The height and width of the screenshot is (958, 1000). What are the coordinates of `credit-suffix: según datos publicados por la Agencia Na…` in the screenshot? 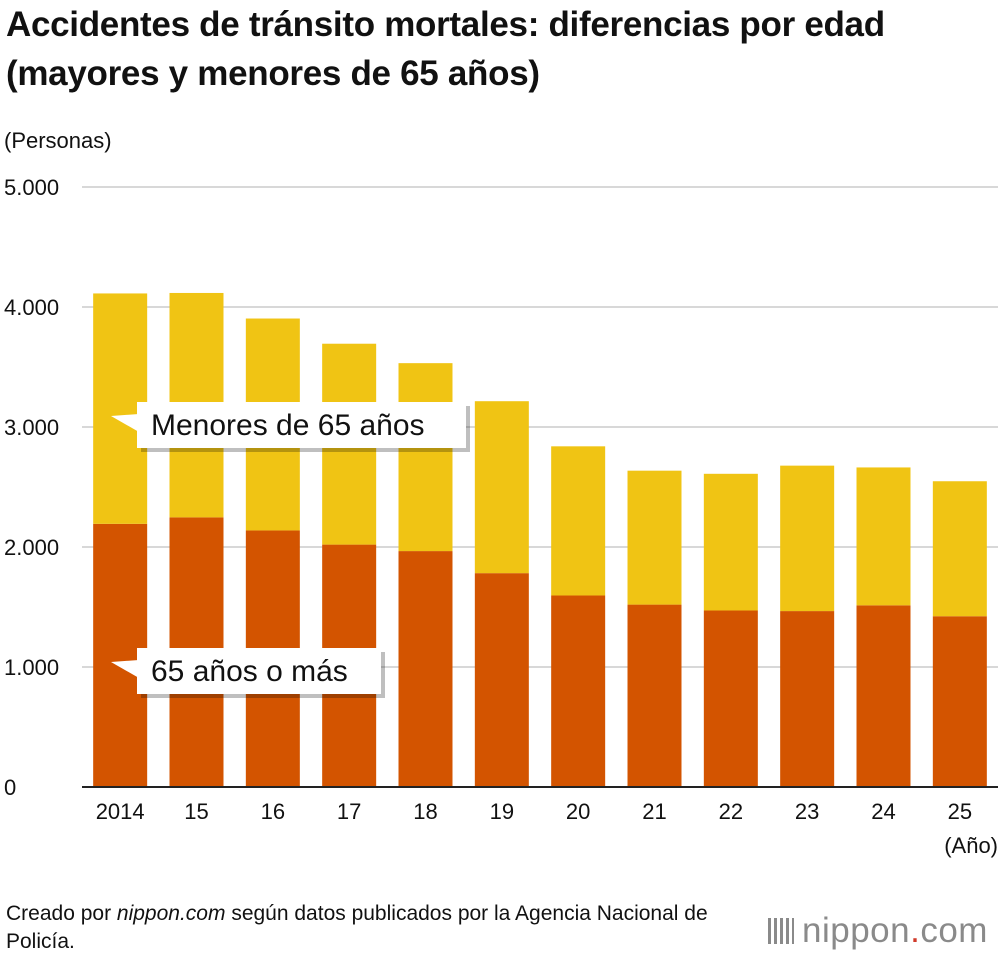 It's located at (357, 927).